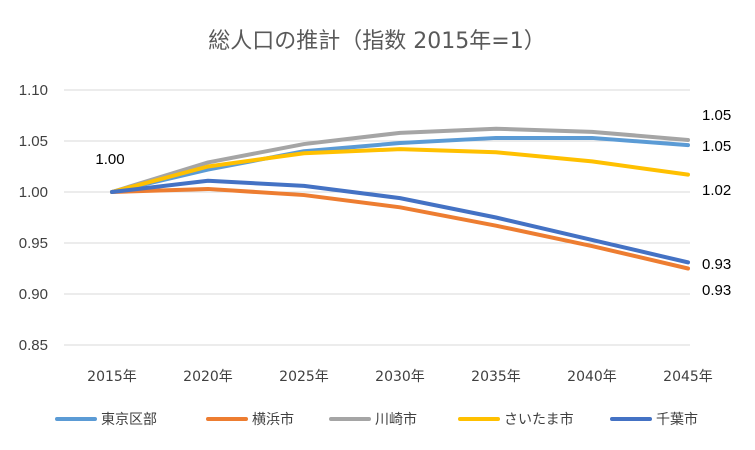  What do you see at coordinates (304, 377) in the screenshot?
I see `x-tick-label: 2025年` at bounding box center [304, 377].